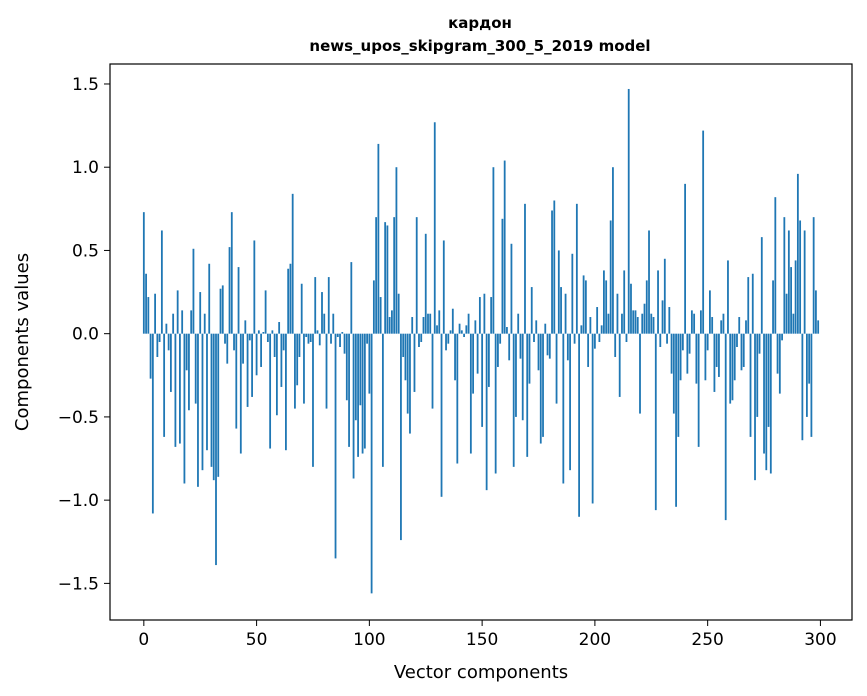 Image resolution: width=867 pixels, height=696 pixels. I want to click on x-tick-label: 250, so click(707, 640).